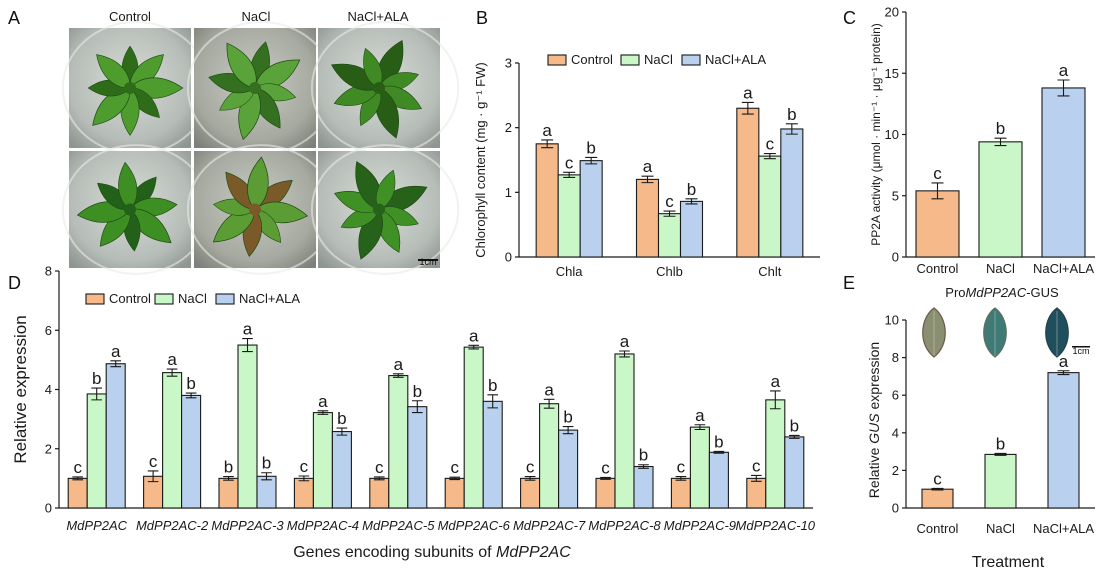  Describe the element at coordinates (995, 332) in the screenshot. I see `gus-leaf-images` at that location.